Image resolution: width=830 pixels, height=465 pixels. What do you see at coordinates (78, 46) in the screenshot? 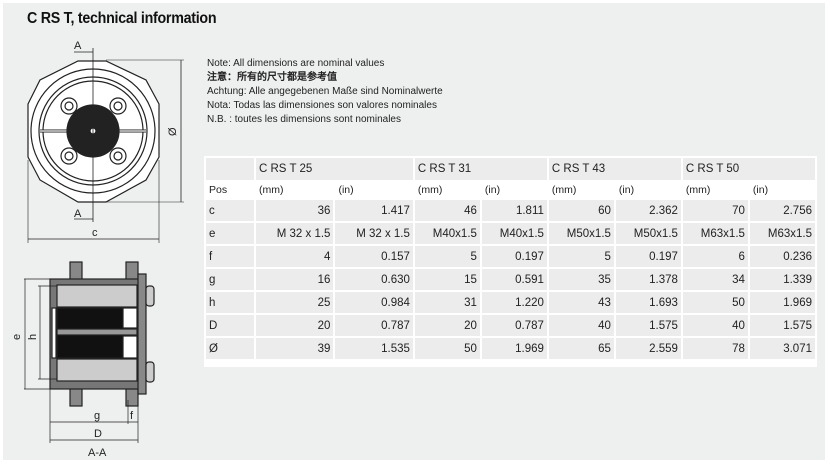
I see `section-mark-top: A` at bounding box center [78, 46].